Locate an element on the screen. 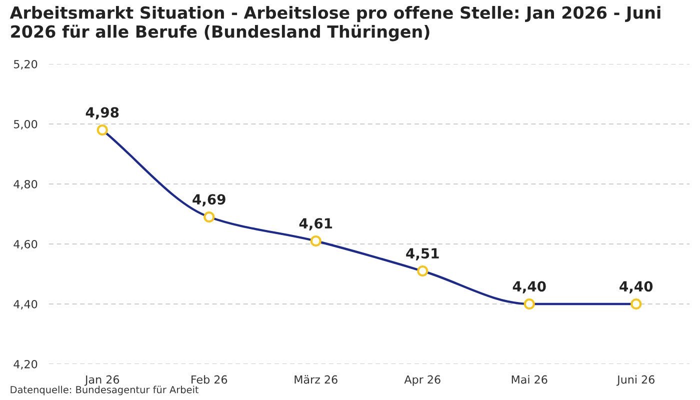 The image size is (700, 400). y-tick-label: 4,40 is located at coordinates (26, 305).